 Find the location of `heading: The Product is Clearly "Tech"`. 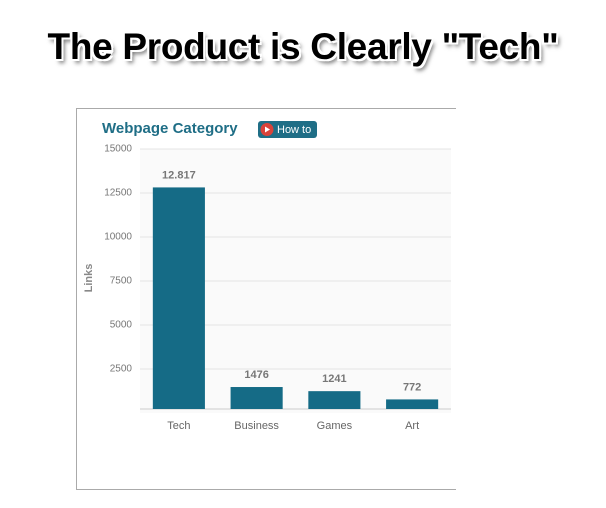

heading: The Product is Clearly "Tech" is located at coordinates (303, 46).